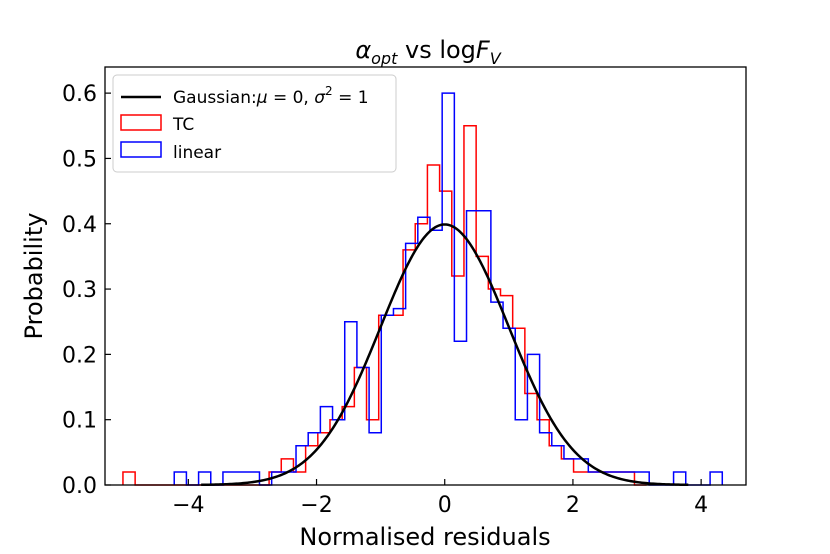 The image size is (830, 554). I want to click on x-tick-label: 0, so click(445, 505).